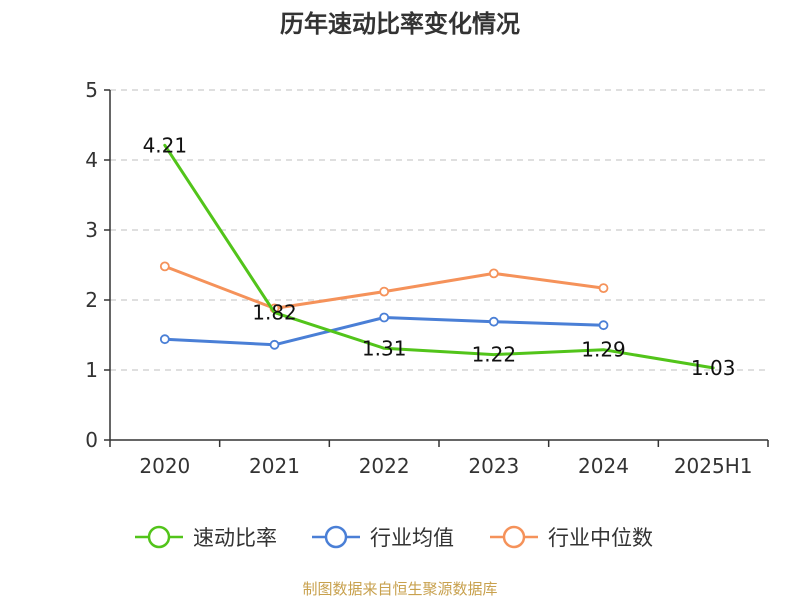  Describe the element at coordinates (274, 466) in the screenshot. I see `x-tick-label: 2021` at that location.